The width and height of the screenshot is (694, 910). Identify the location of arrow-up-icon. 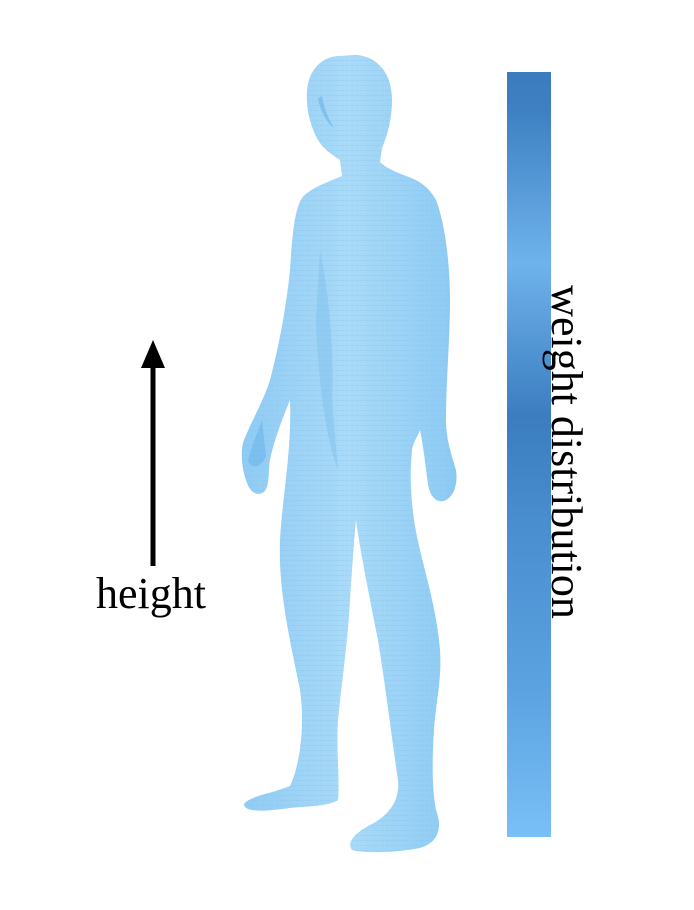
(153, 354).